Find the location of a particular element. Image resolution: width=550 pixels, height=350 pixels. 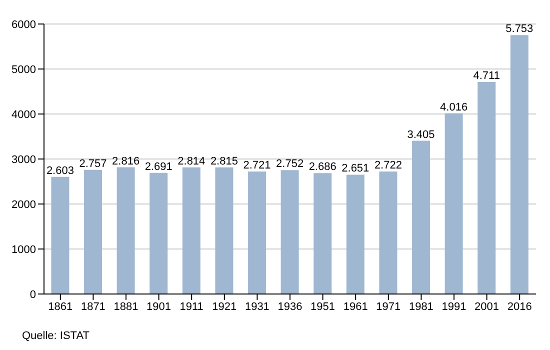

data-label: 2.757 is located at coordinates (93, 164).